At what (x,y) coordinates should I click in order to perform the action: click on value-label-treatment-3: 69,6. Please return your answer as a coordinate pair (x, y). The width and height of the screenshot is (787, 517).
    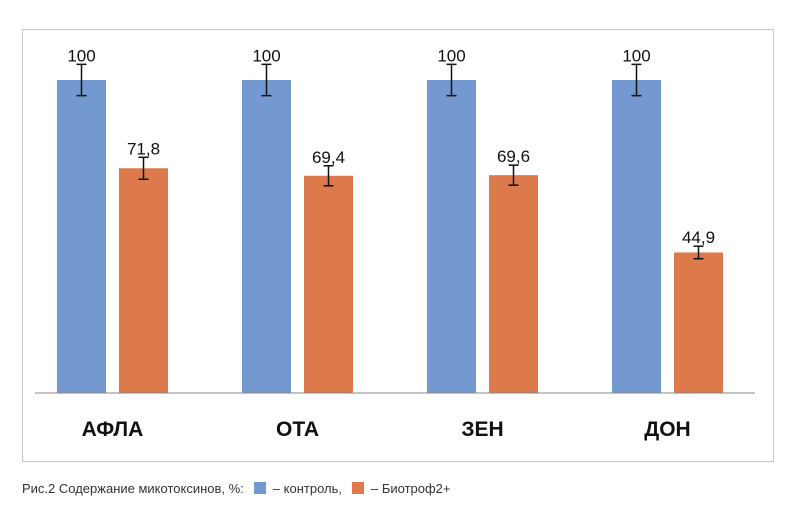
    Looking at the image, I should click on (513, 156).